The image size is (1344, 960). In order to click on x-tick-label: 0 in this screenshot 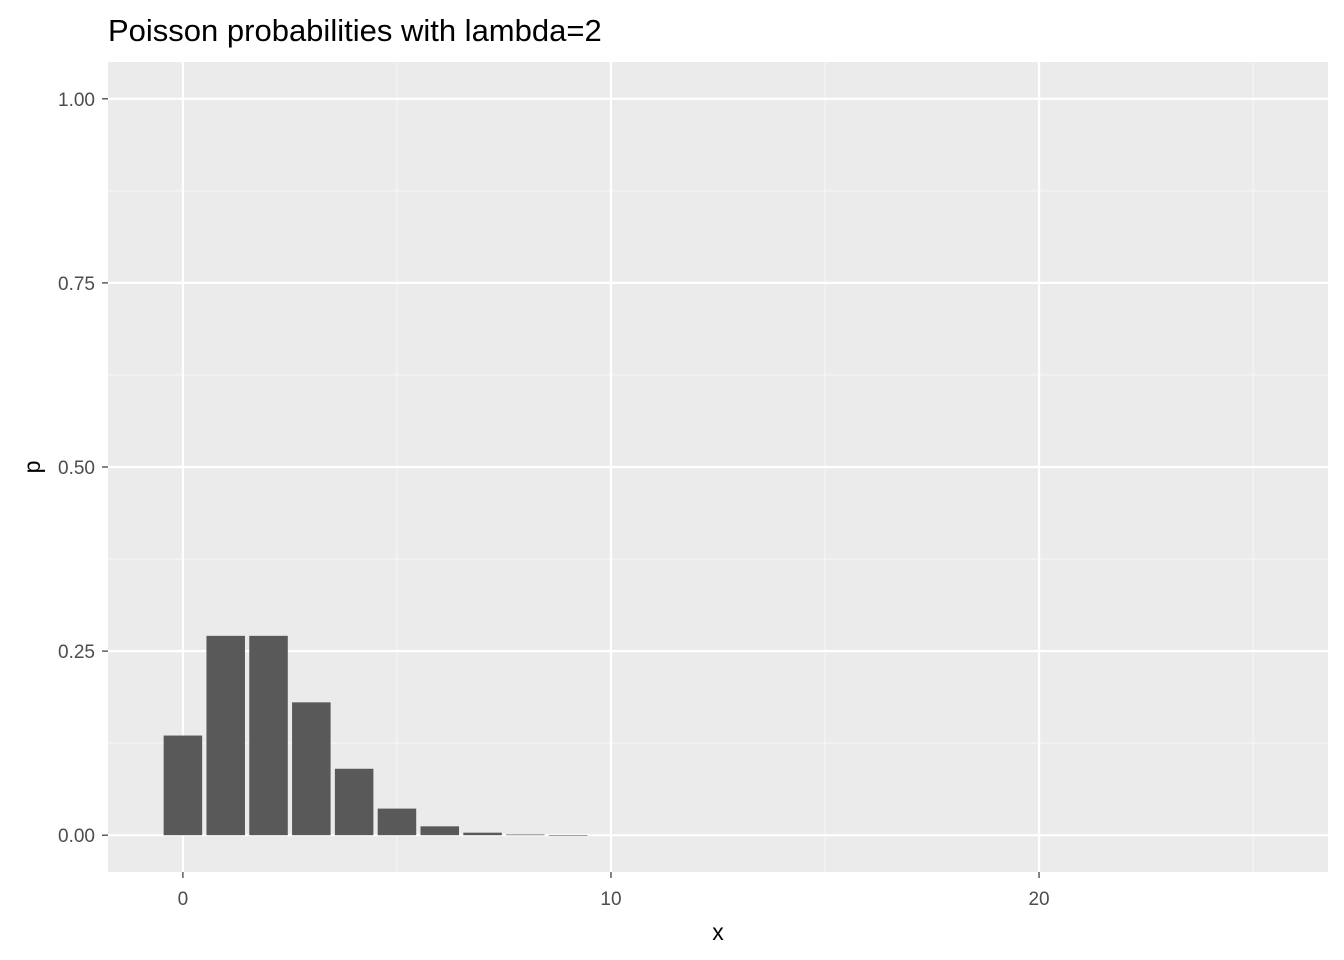, I will do `click(183, 899)`.